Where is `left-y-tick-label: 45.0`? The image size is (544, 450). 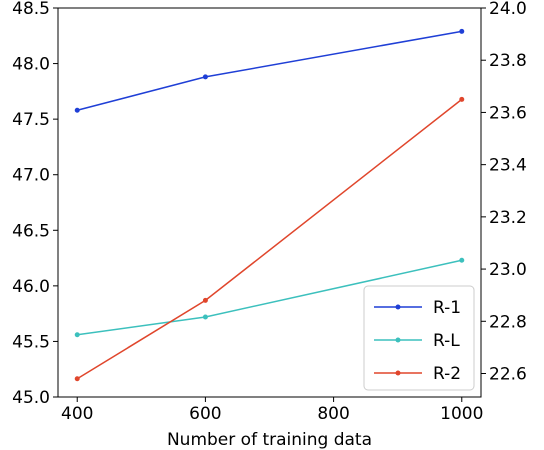 left-y-tick-label: 45.0 is located at coordinates (31, 398).